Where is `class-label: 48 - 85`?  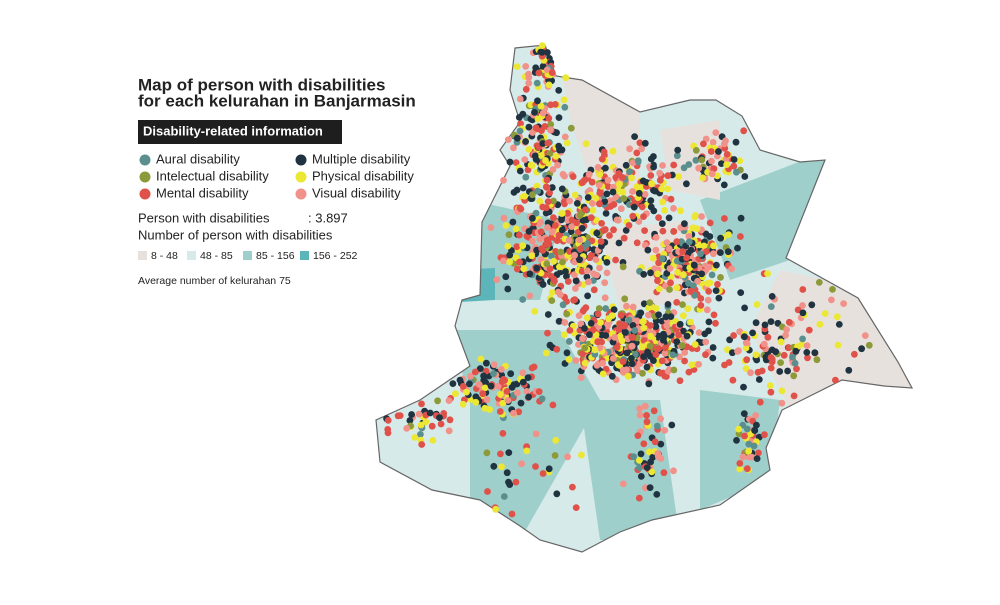 class-label: 48 - 85 is located at coordinates (216, 256).